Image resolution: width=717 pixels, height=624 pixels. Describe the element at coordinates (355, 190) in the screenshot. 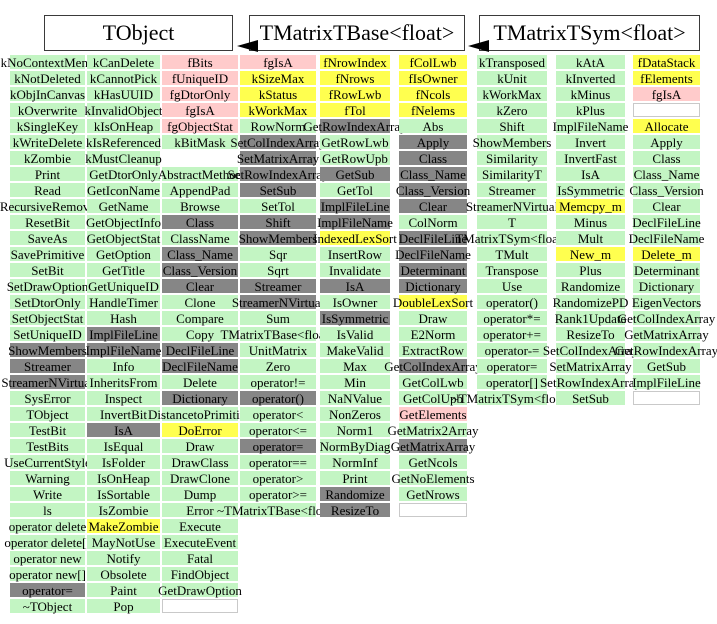

I see `member-cell: GetTol` at that location.